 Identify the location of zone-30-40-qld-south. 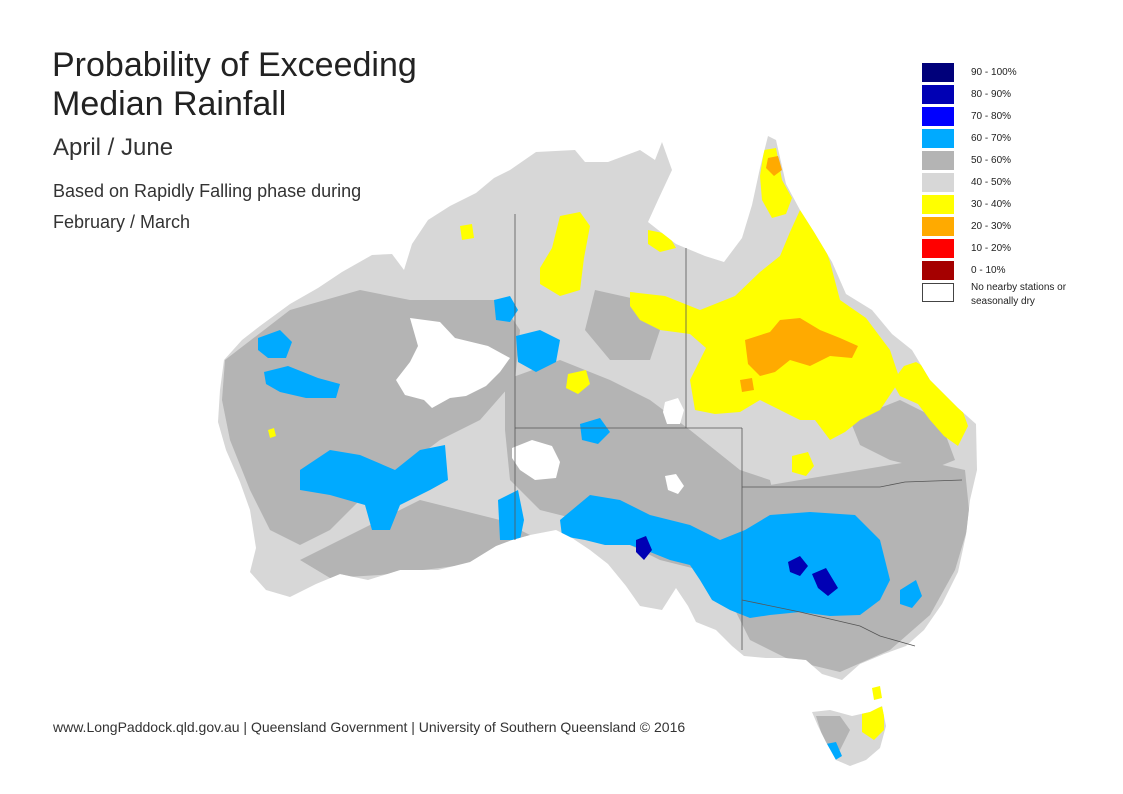
(803, 464).